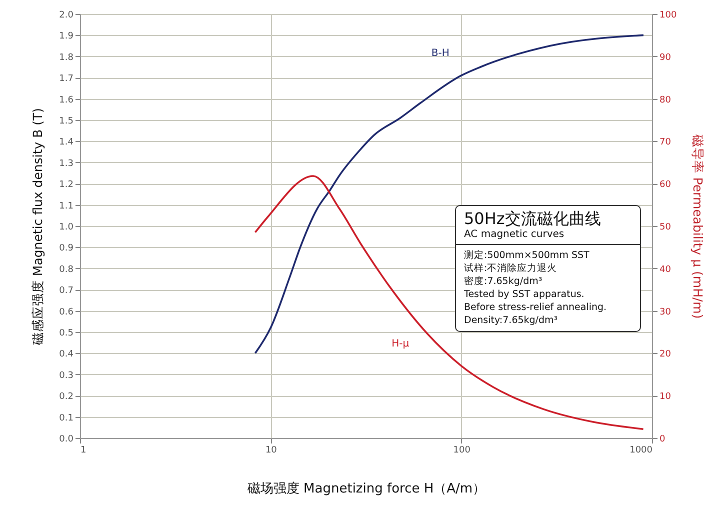 The height and width of the screenshot is (507, 720). Describe the element at coordinates (536, 307) in the screenshot. I see `annotation: Before stress-relief annealing.` at that location.